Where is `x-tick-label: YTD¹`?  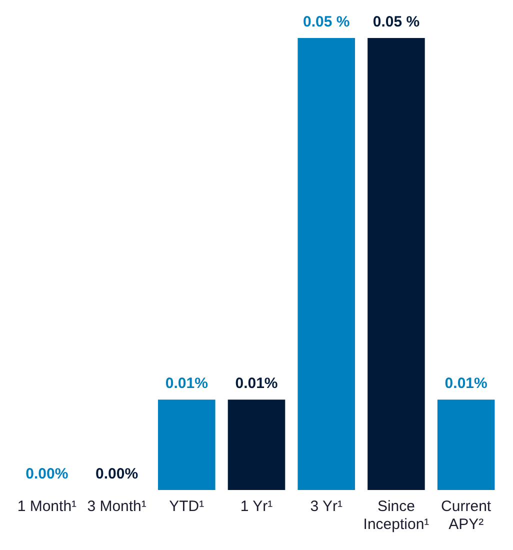
x-tick-label: YTD¹ is located at coordinates (186, 507).